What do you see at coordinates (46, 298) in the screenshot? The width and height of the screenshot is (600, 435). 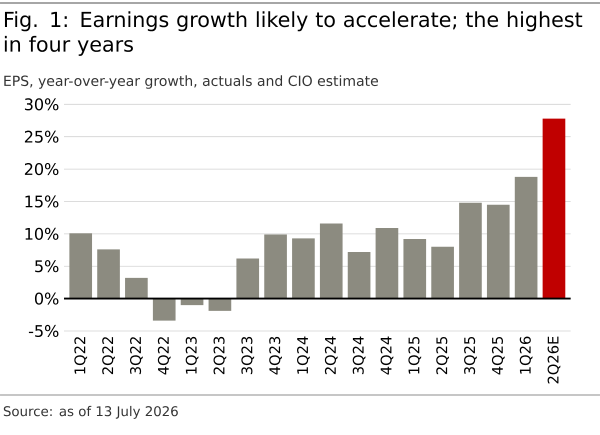 I see `y-tick-label: 0%` at bounding box center [46, 298].